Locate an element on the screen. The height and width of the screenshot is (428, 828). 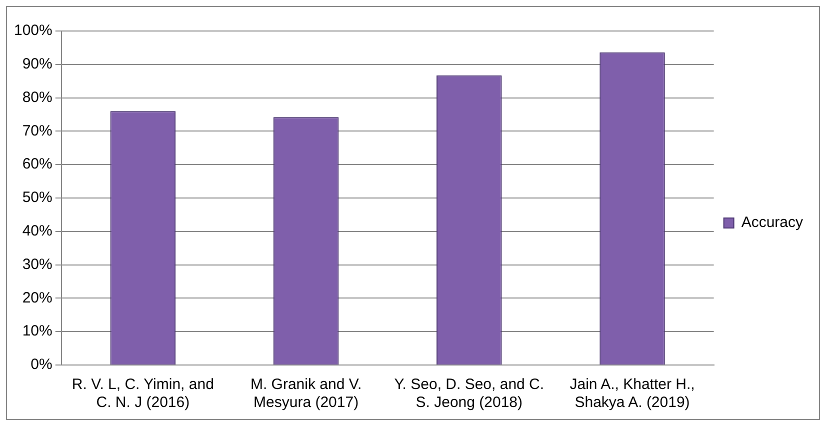
legend-label: Accuracy is located at coordinates (772, 223).